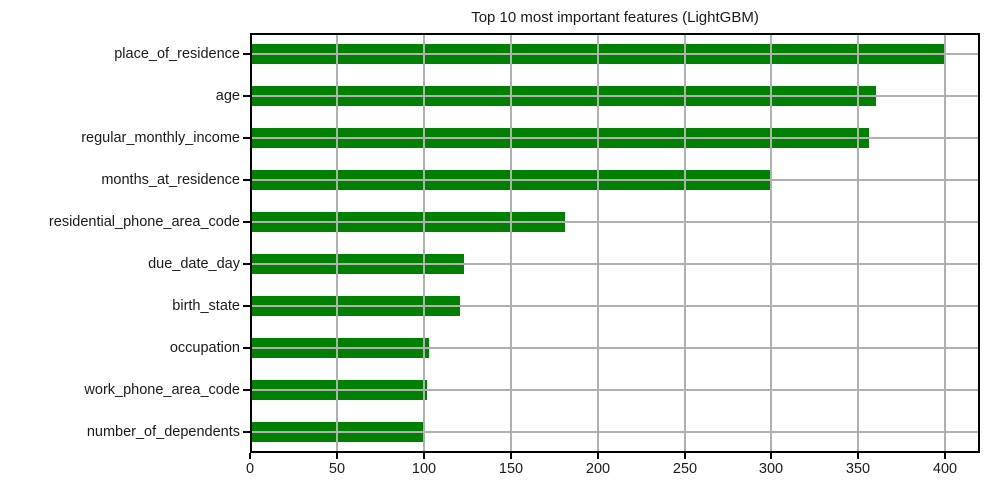  I want to click on y-category-label: regular_monthly_income, so click(160, 138).